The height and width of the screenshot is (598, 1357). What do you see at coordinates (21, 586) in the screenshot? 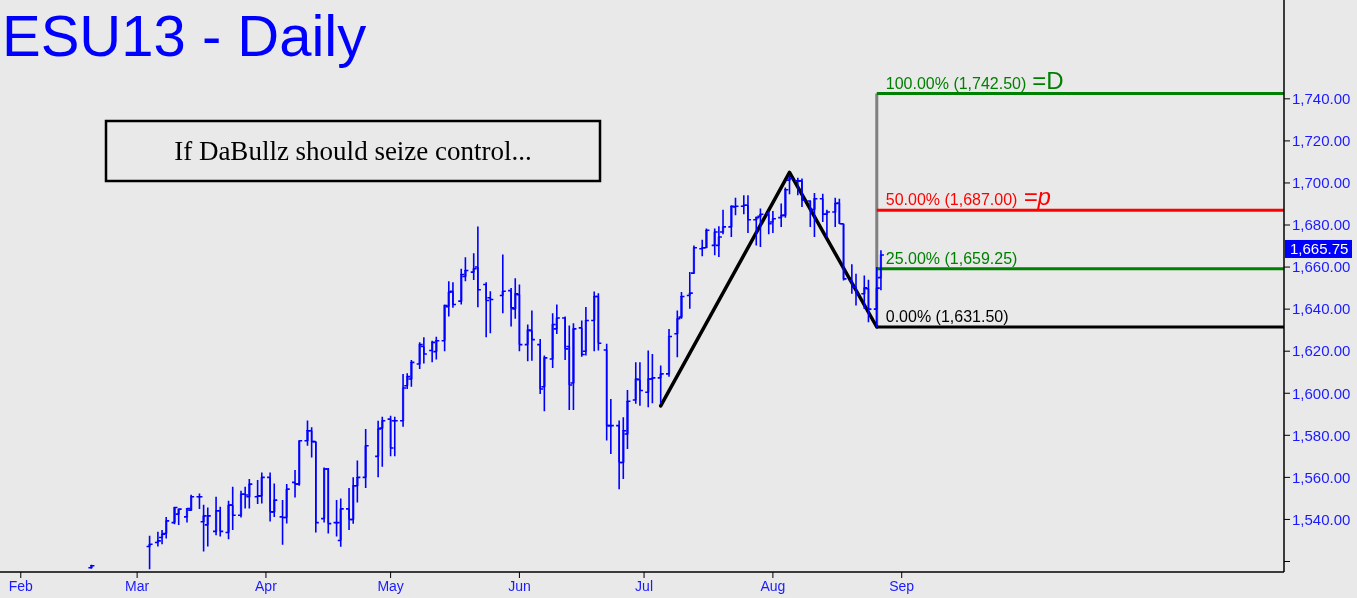
I see `x-tick-label: Feb` at bounding box center [21, 586].